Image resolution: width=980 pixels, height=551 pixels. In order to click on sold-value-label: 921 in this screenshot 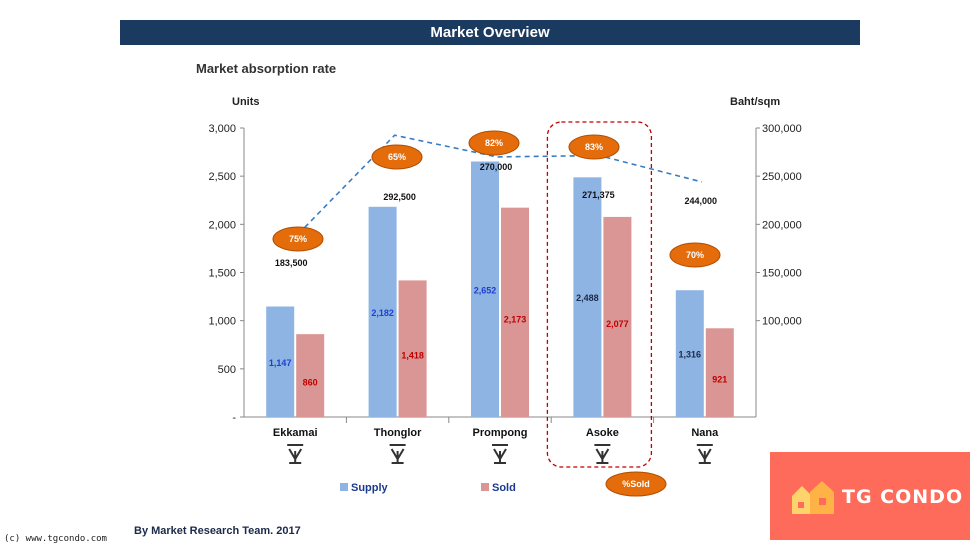, I will do `click(719, 380)`.